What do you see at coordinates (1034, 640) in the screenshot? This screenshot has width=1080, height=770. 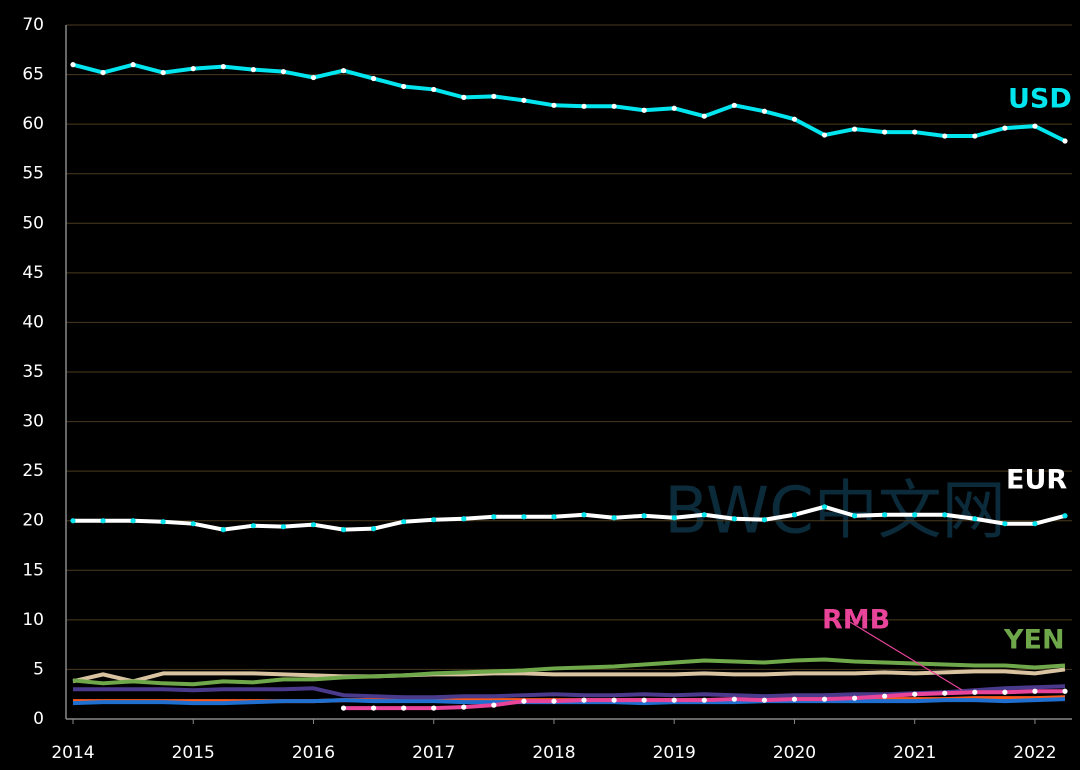 I see `series-label: YEN` at bounding box center [1034, 640].